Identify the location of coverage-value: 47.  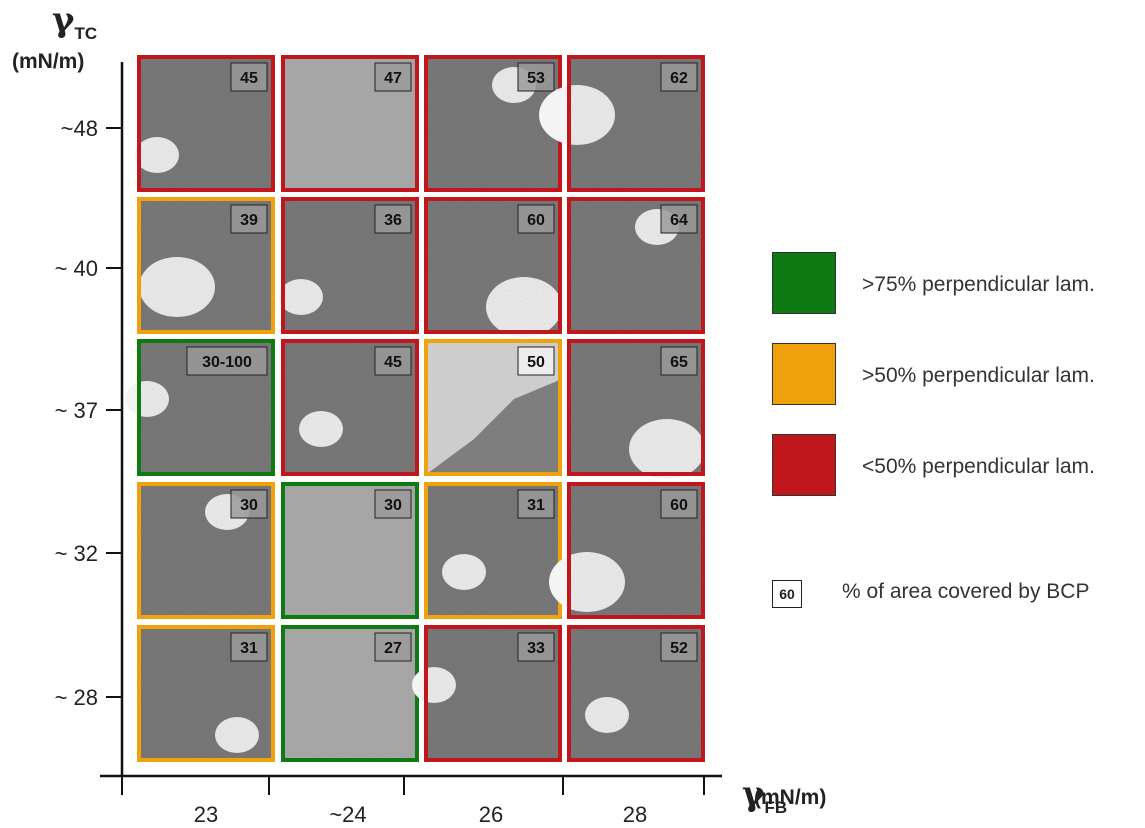
(393, 78).